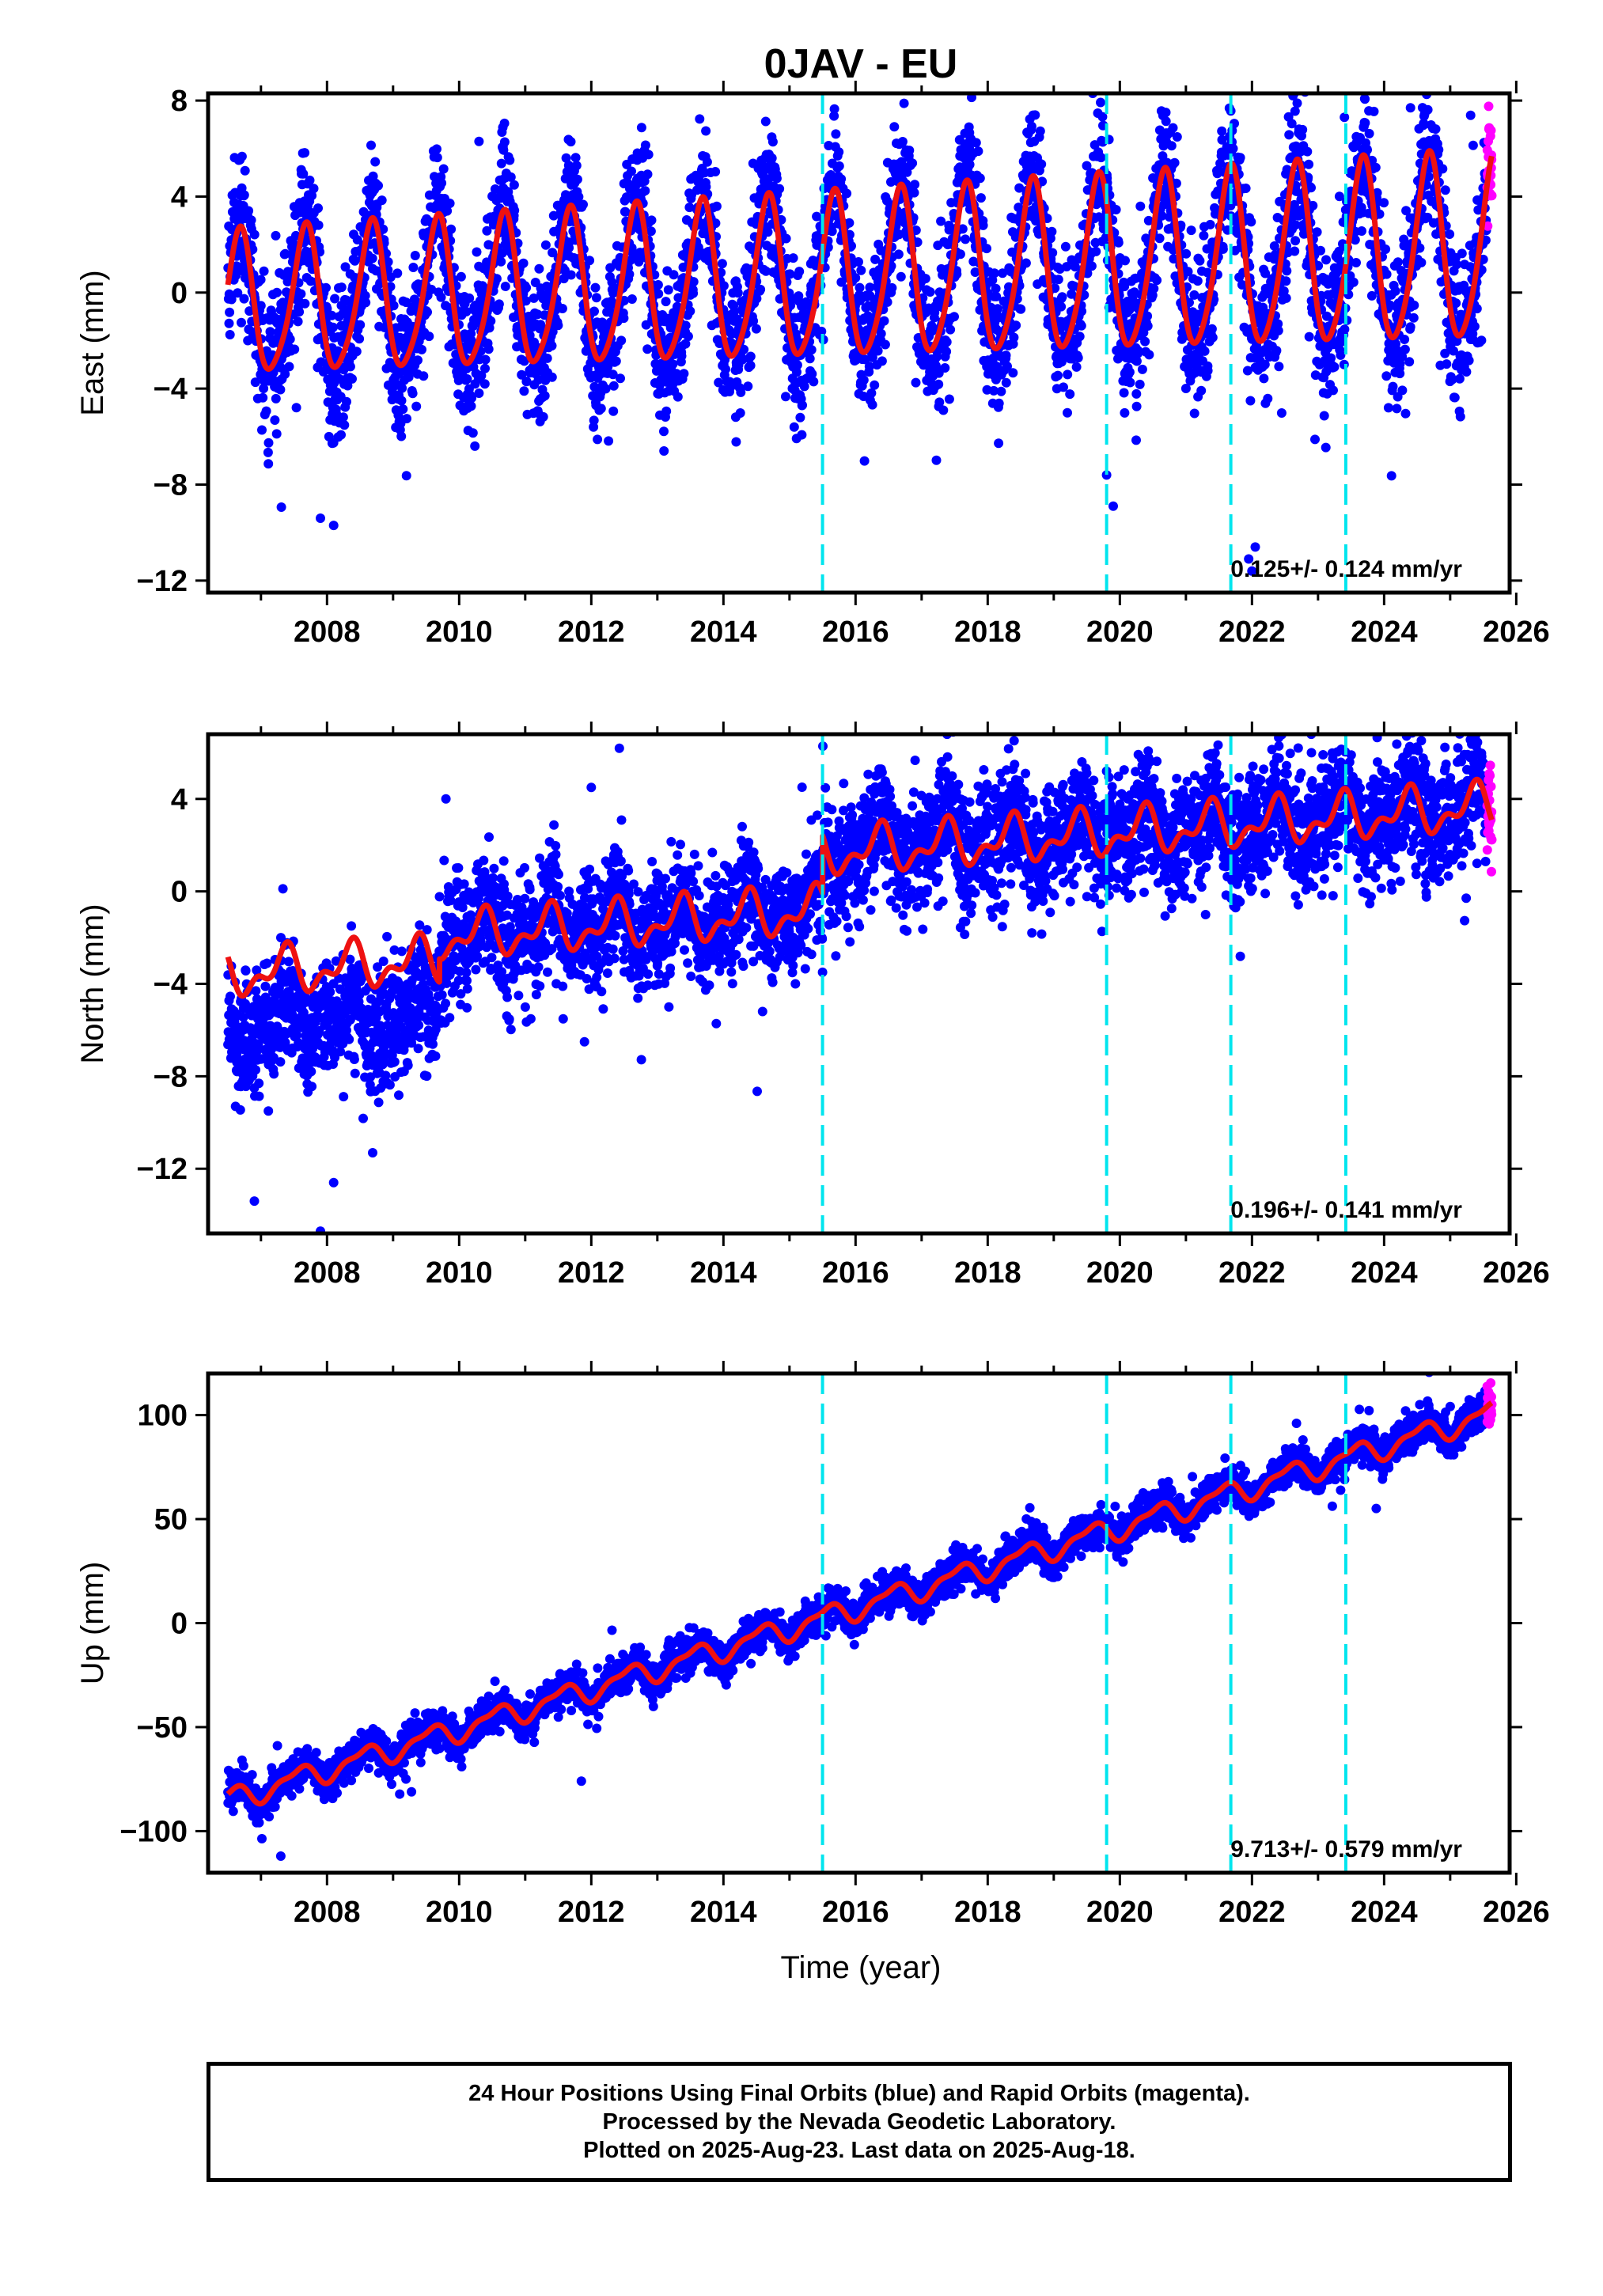  What do you see at coordinates (1516, 632) in the screenshot?
I see `x-tick-label: 2026` at bounding box center [1516, 632].